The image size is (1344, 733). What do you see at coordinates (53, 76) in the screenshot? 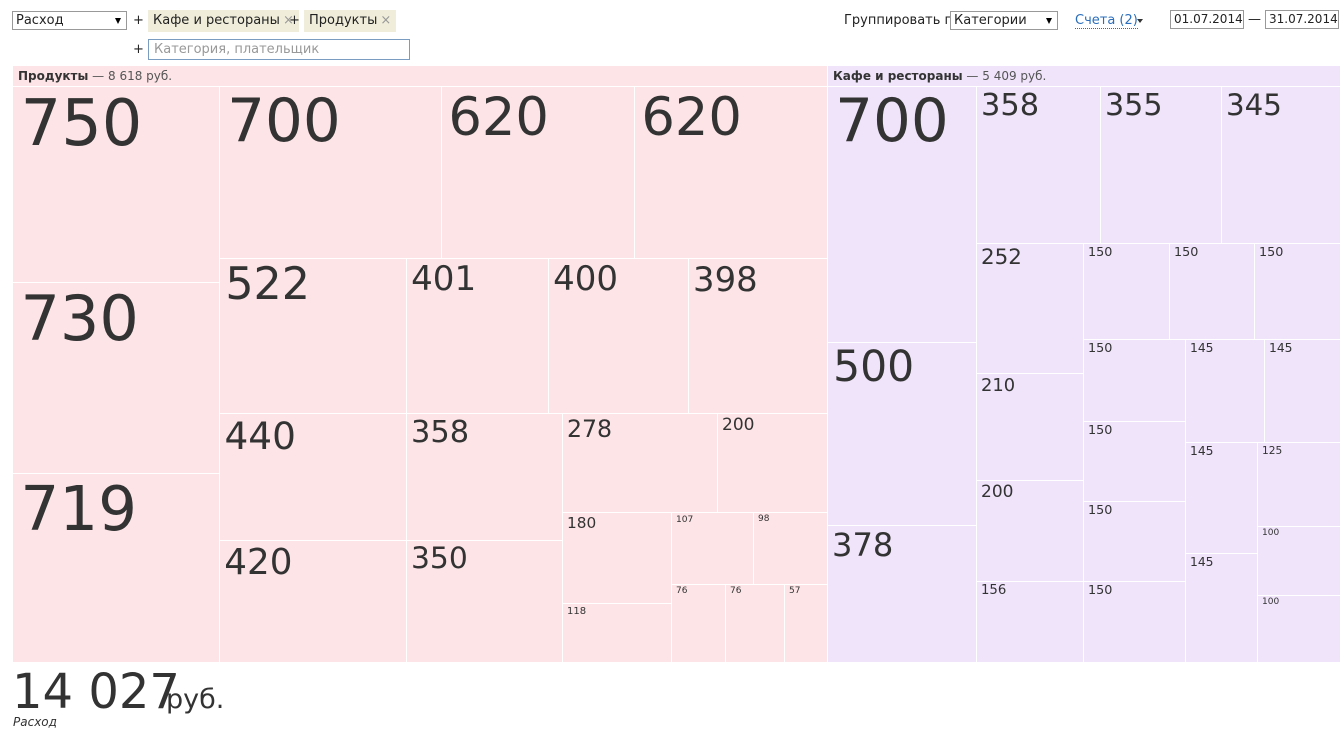
I see `group-name: Продукты` at bounding box center [53, 76].